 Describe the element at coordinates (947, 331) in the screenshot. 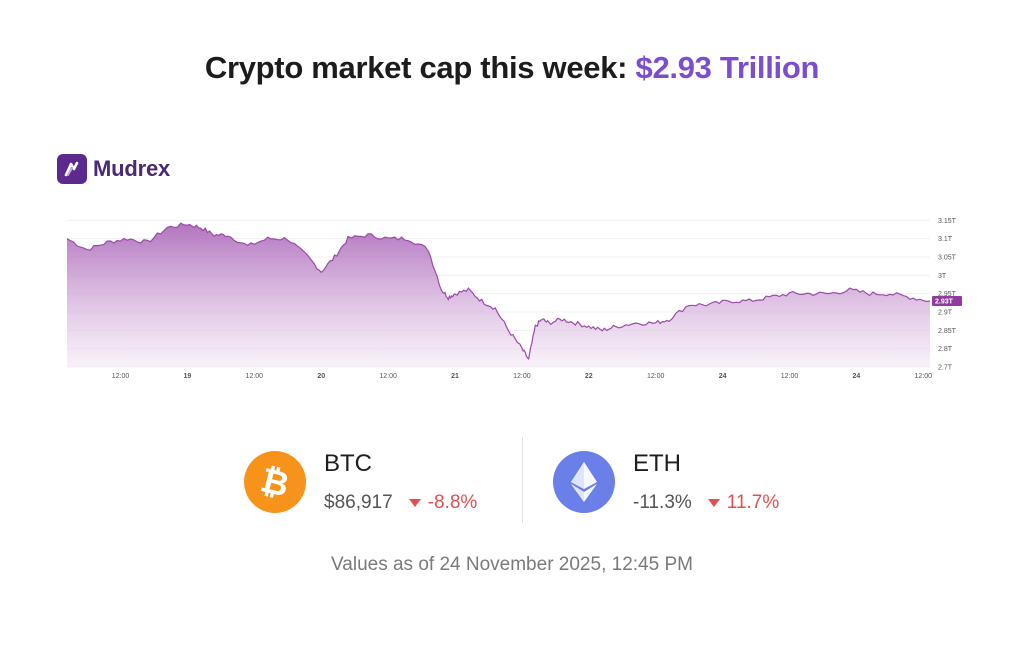

I see `y-tick-label: 2.85T` at that location.